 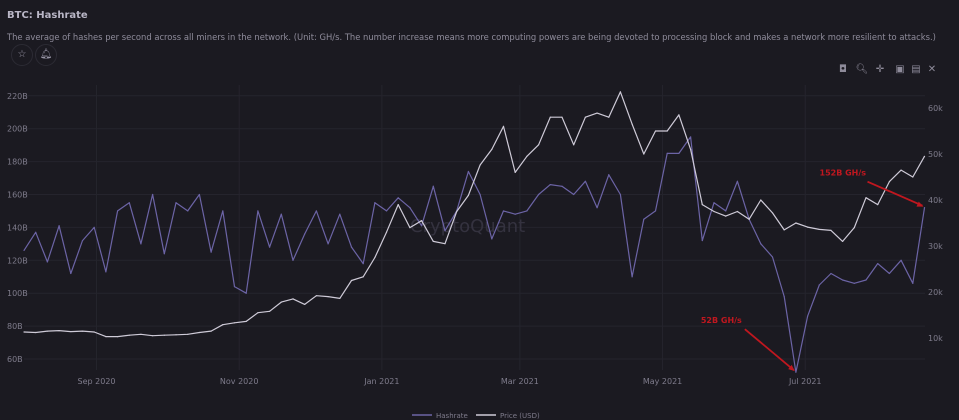 I want to click on annotation-arrow, so click(x=769, y=349).